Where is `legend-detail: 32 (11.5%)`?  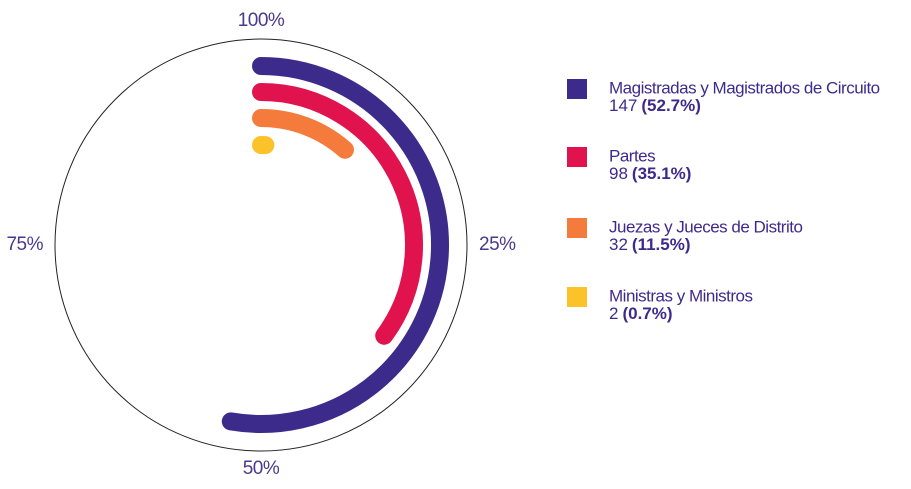
legend-detail: 32 (11.5%) is located at coordinates (650, 244).